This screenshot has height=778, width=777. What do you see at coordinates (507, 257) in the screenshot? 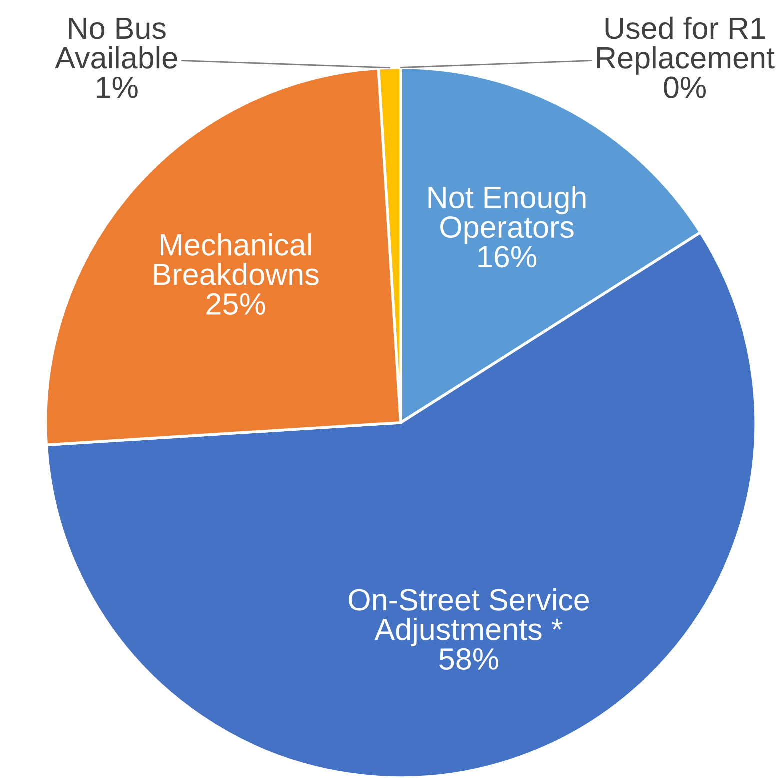
I see `data-label: 16%` at bounding box center [507, 257].